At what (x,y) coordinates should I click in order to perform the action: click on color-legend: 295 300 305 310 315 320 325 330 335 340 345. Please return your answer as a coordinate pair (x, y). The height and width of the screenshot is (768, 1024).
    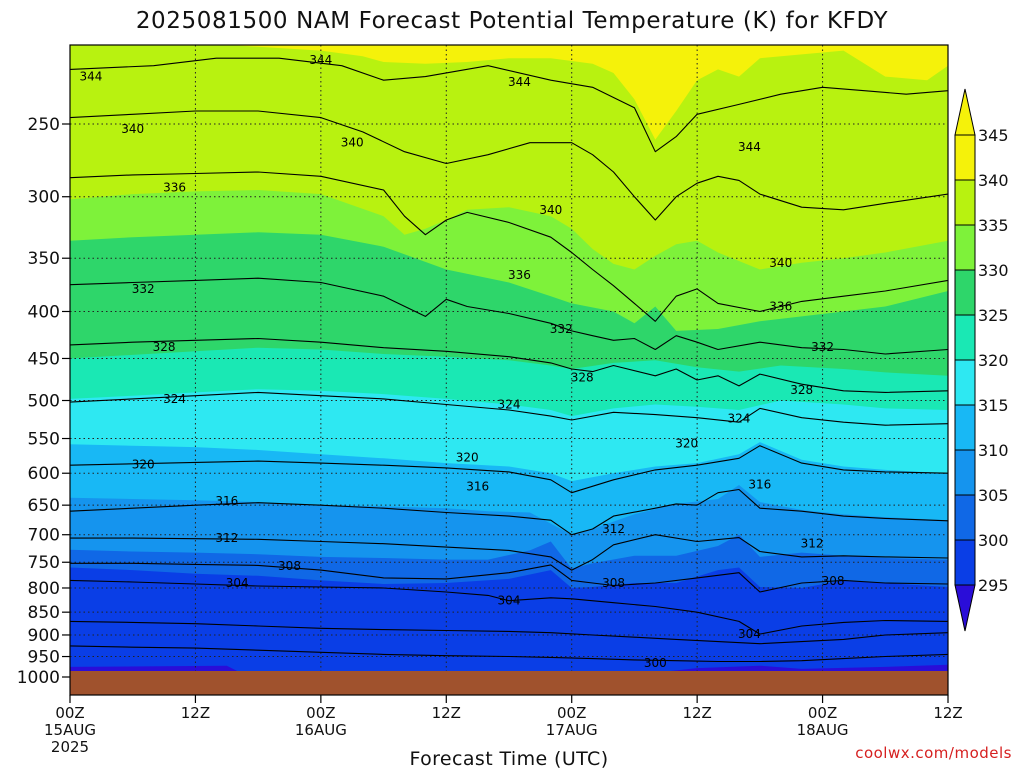
    Looking at the image, I should click on (981, 360).